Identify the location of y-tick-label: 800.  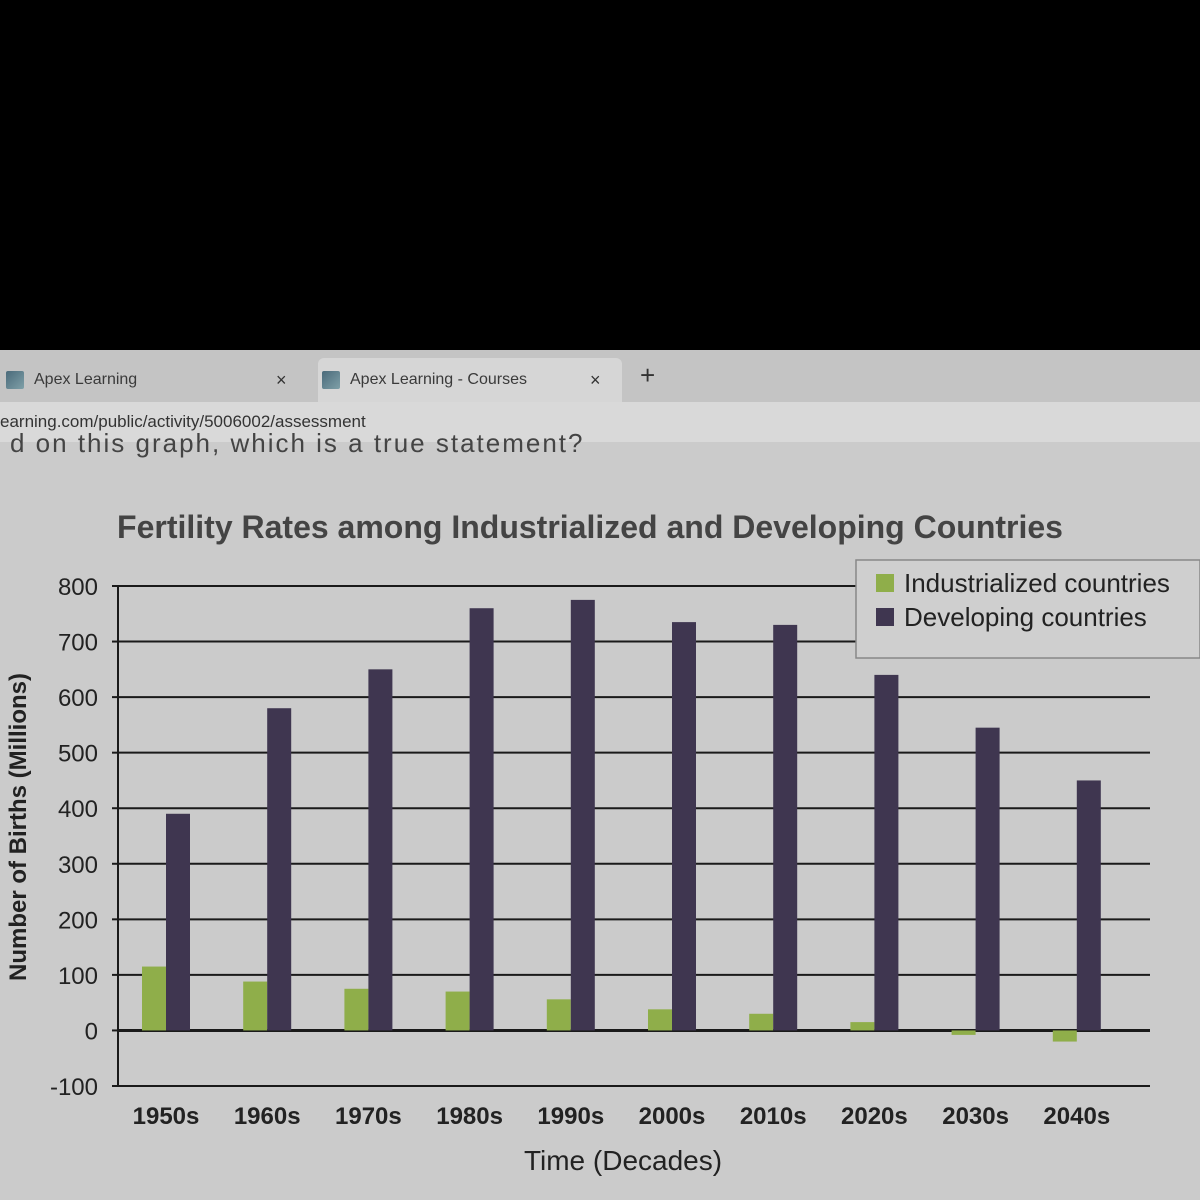
(78, 587).